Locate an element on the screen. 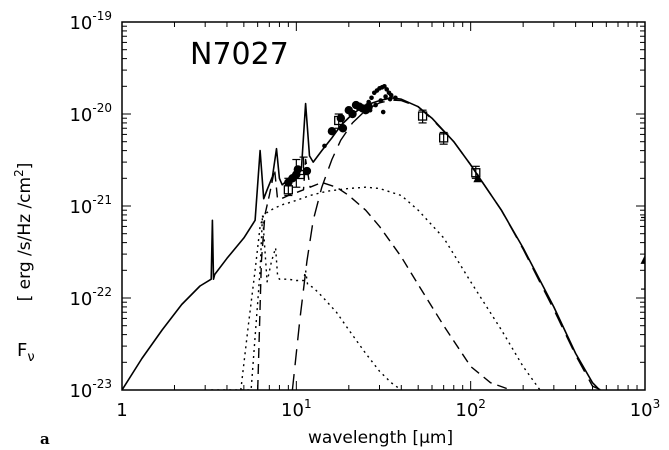 This screenshot has width=669, height=450. y-tick-label: 10-20 is located at coordinates (90, 113).